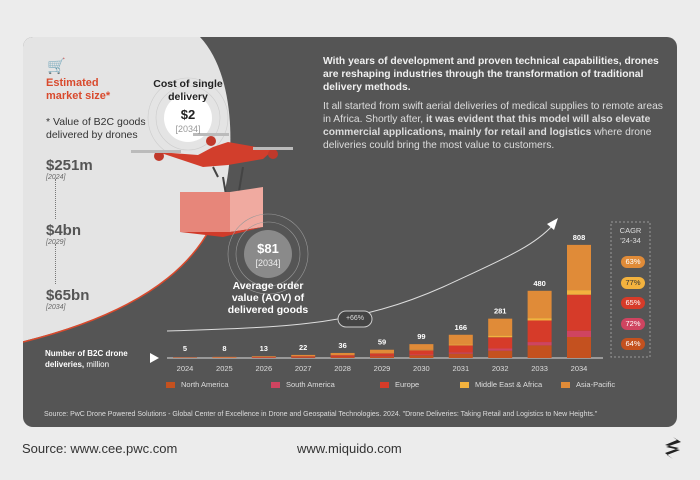  What do you see at coordinates (461, 327) in the screenshot?
I see `bar-total-label: 166` at bounding box center [461, 327].